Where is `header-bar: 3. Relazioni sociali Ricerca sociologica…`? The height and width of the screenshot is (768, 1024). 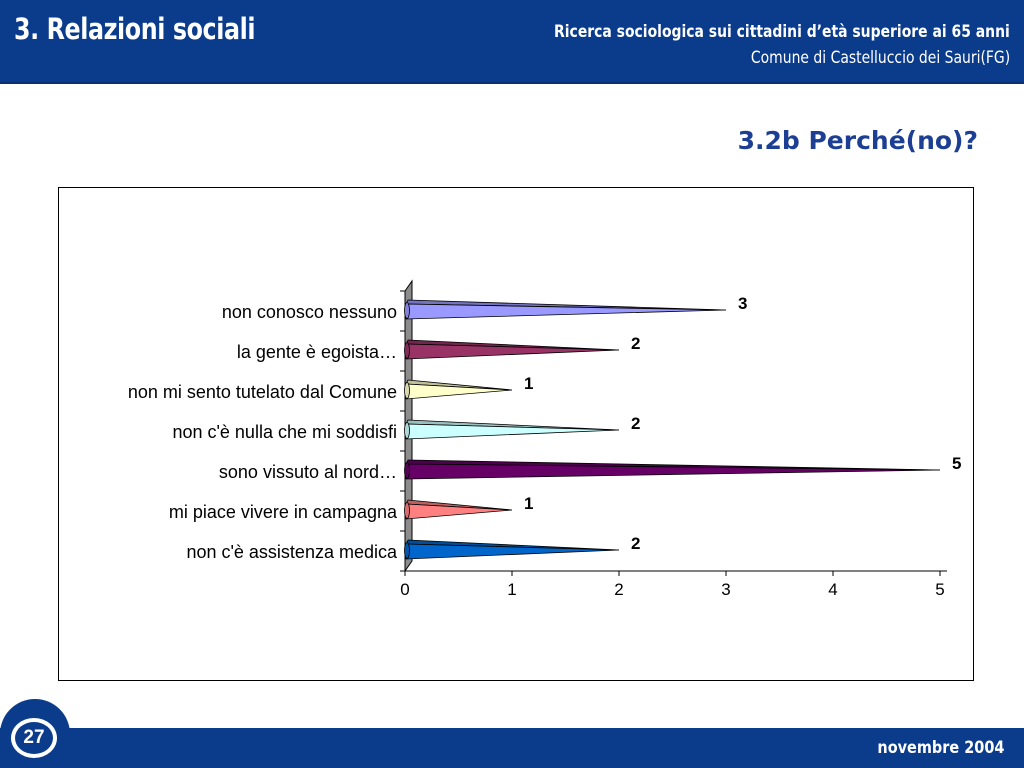 header-bar: 3. Relazioni sociali Ricerca sociologica… is located at coordinates (512, 42).